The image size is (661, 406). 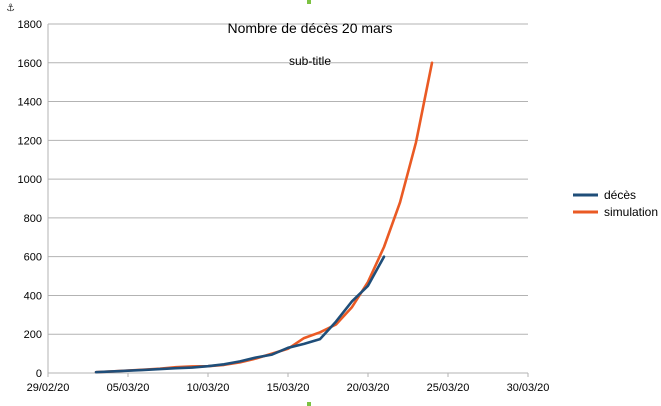 What do you see at coordinates (208, 388) in the screenshot?
I see `x-tick-label: 10/03/20` at bounding box center [208, 388].